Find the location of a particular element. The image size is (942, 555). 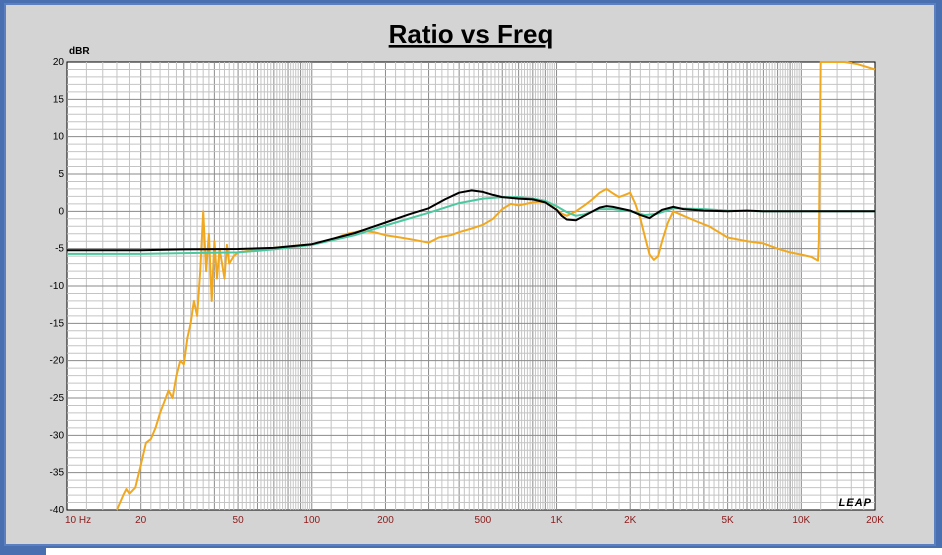

x-tick-label: 500 is located at coordinates (483, 520).